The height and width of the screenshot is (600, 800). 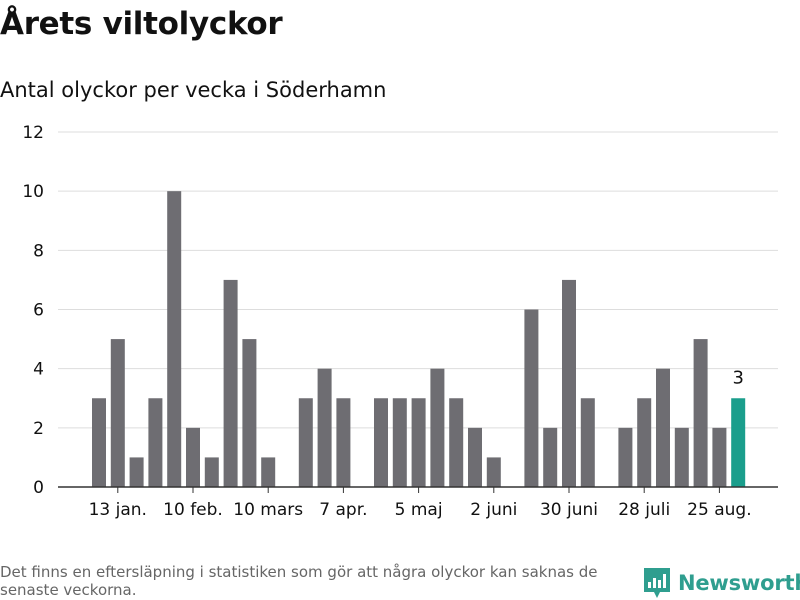 What do you see at coordinates (738, 442) in the screenshot?
I see `highlight-bar` at bounding box center [738, 442].